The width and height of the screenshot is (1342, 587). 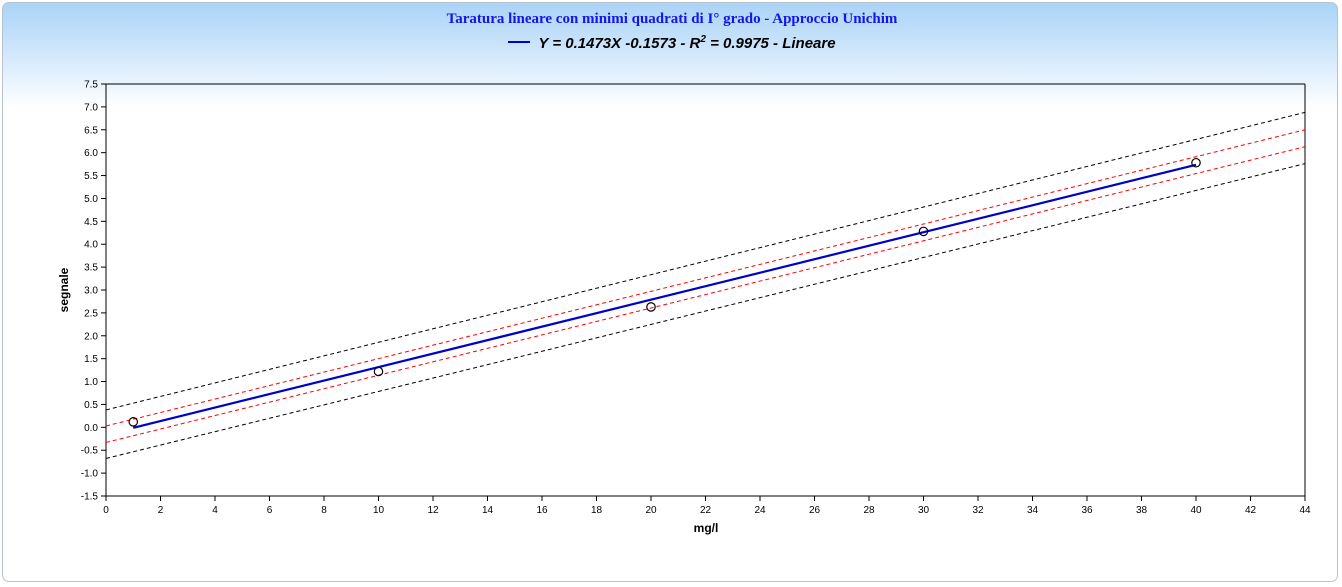 What do you see at coordinates (91, 382) in the screenshot?
I see `y-tick-label: 1.0` at bounding box center [91, 382].